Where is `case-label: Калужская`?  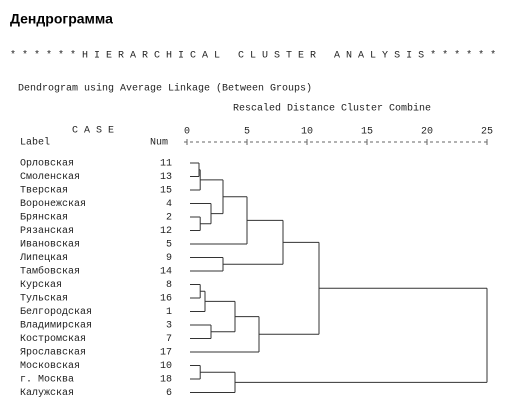
case-label: Калужская is located at coordinates (47, 393).